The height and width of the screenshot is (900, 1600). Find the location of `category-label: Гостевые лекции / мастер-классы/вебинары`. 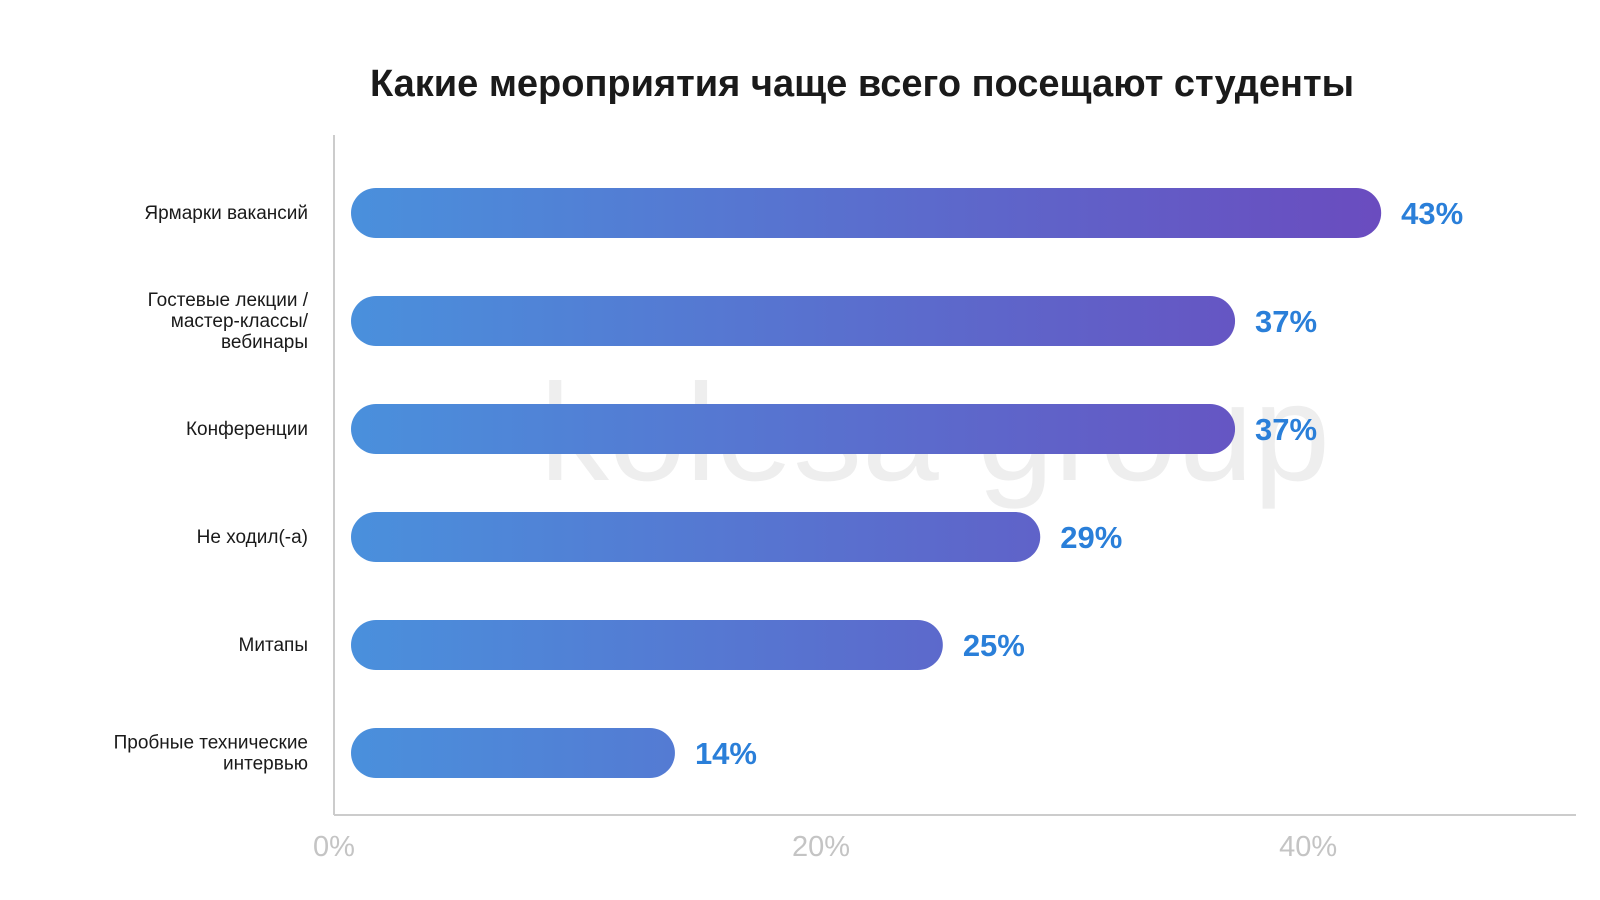

category-label: Гостевые лекции / мастер-классы/вебинары is located at coordinates (228, 321).